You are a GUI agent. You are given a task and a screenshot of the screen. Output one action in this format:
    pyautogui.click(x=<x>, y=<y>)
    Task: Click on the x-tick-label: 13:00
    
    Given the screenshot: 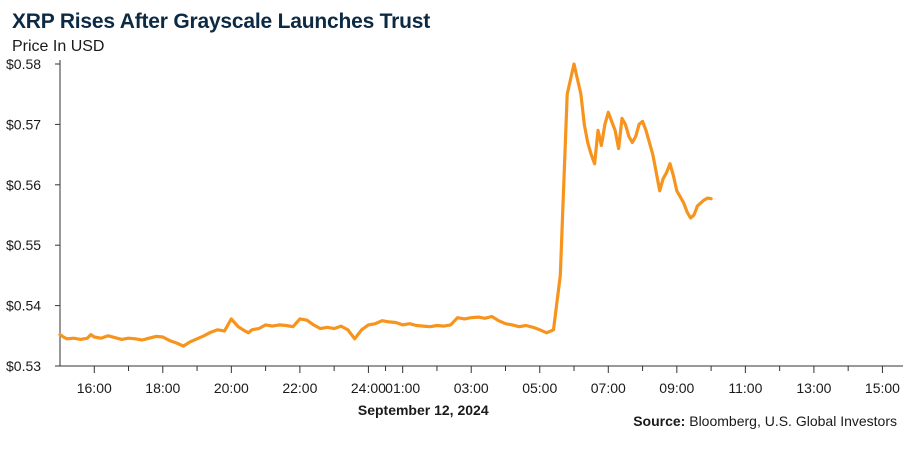 What is the action you would take?
    pyautogui.click(x=813, y=388)
    